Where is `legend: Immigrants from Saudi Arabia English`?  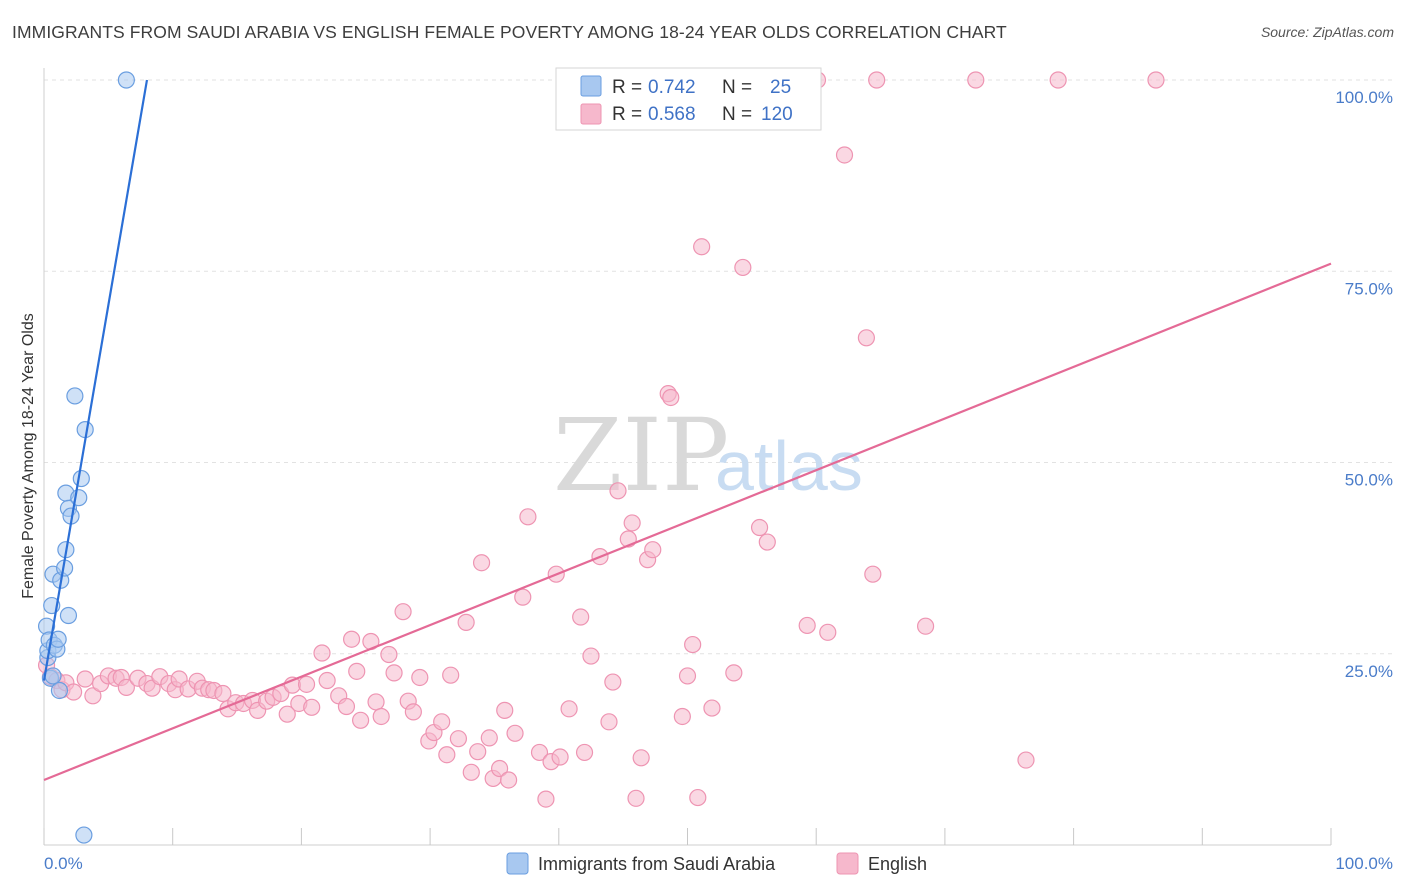 legend: Immigrants from Saudi Arabia English is located at coordinates (716, 863).